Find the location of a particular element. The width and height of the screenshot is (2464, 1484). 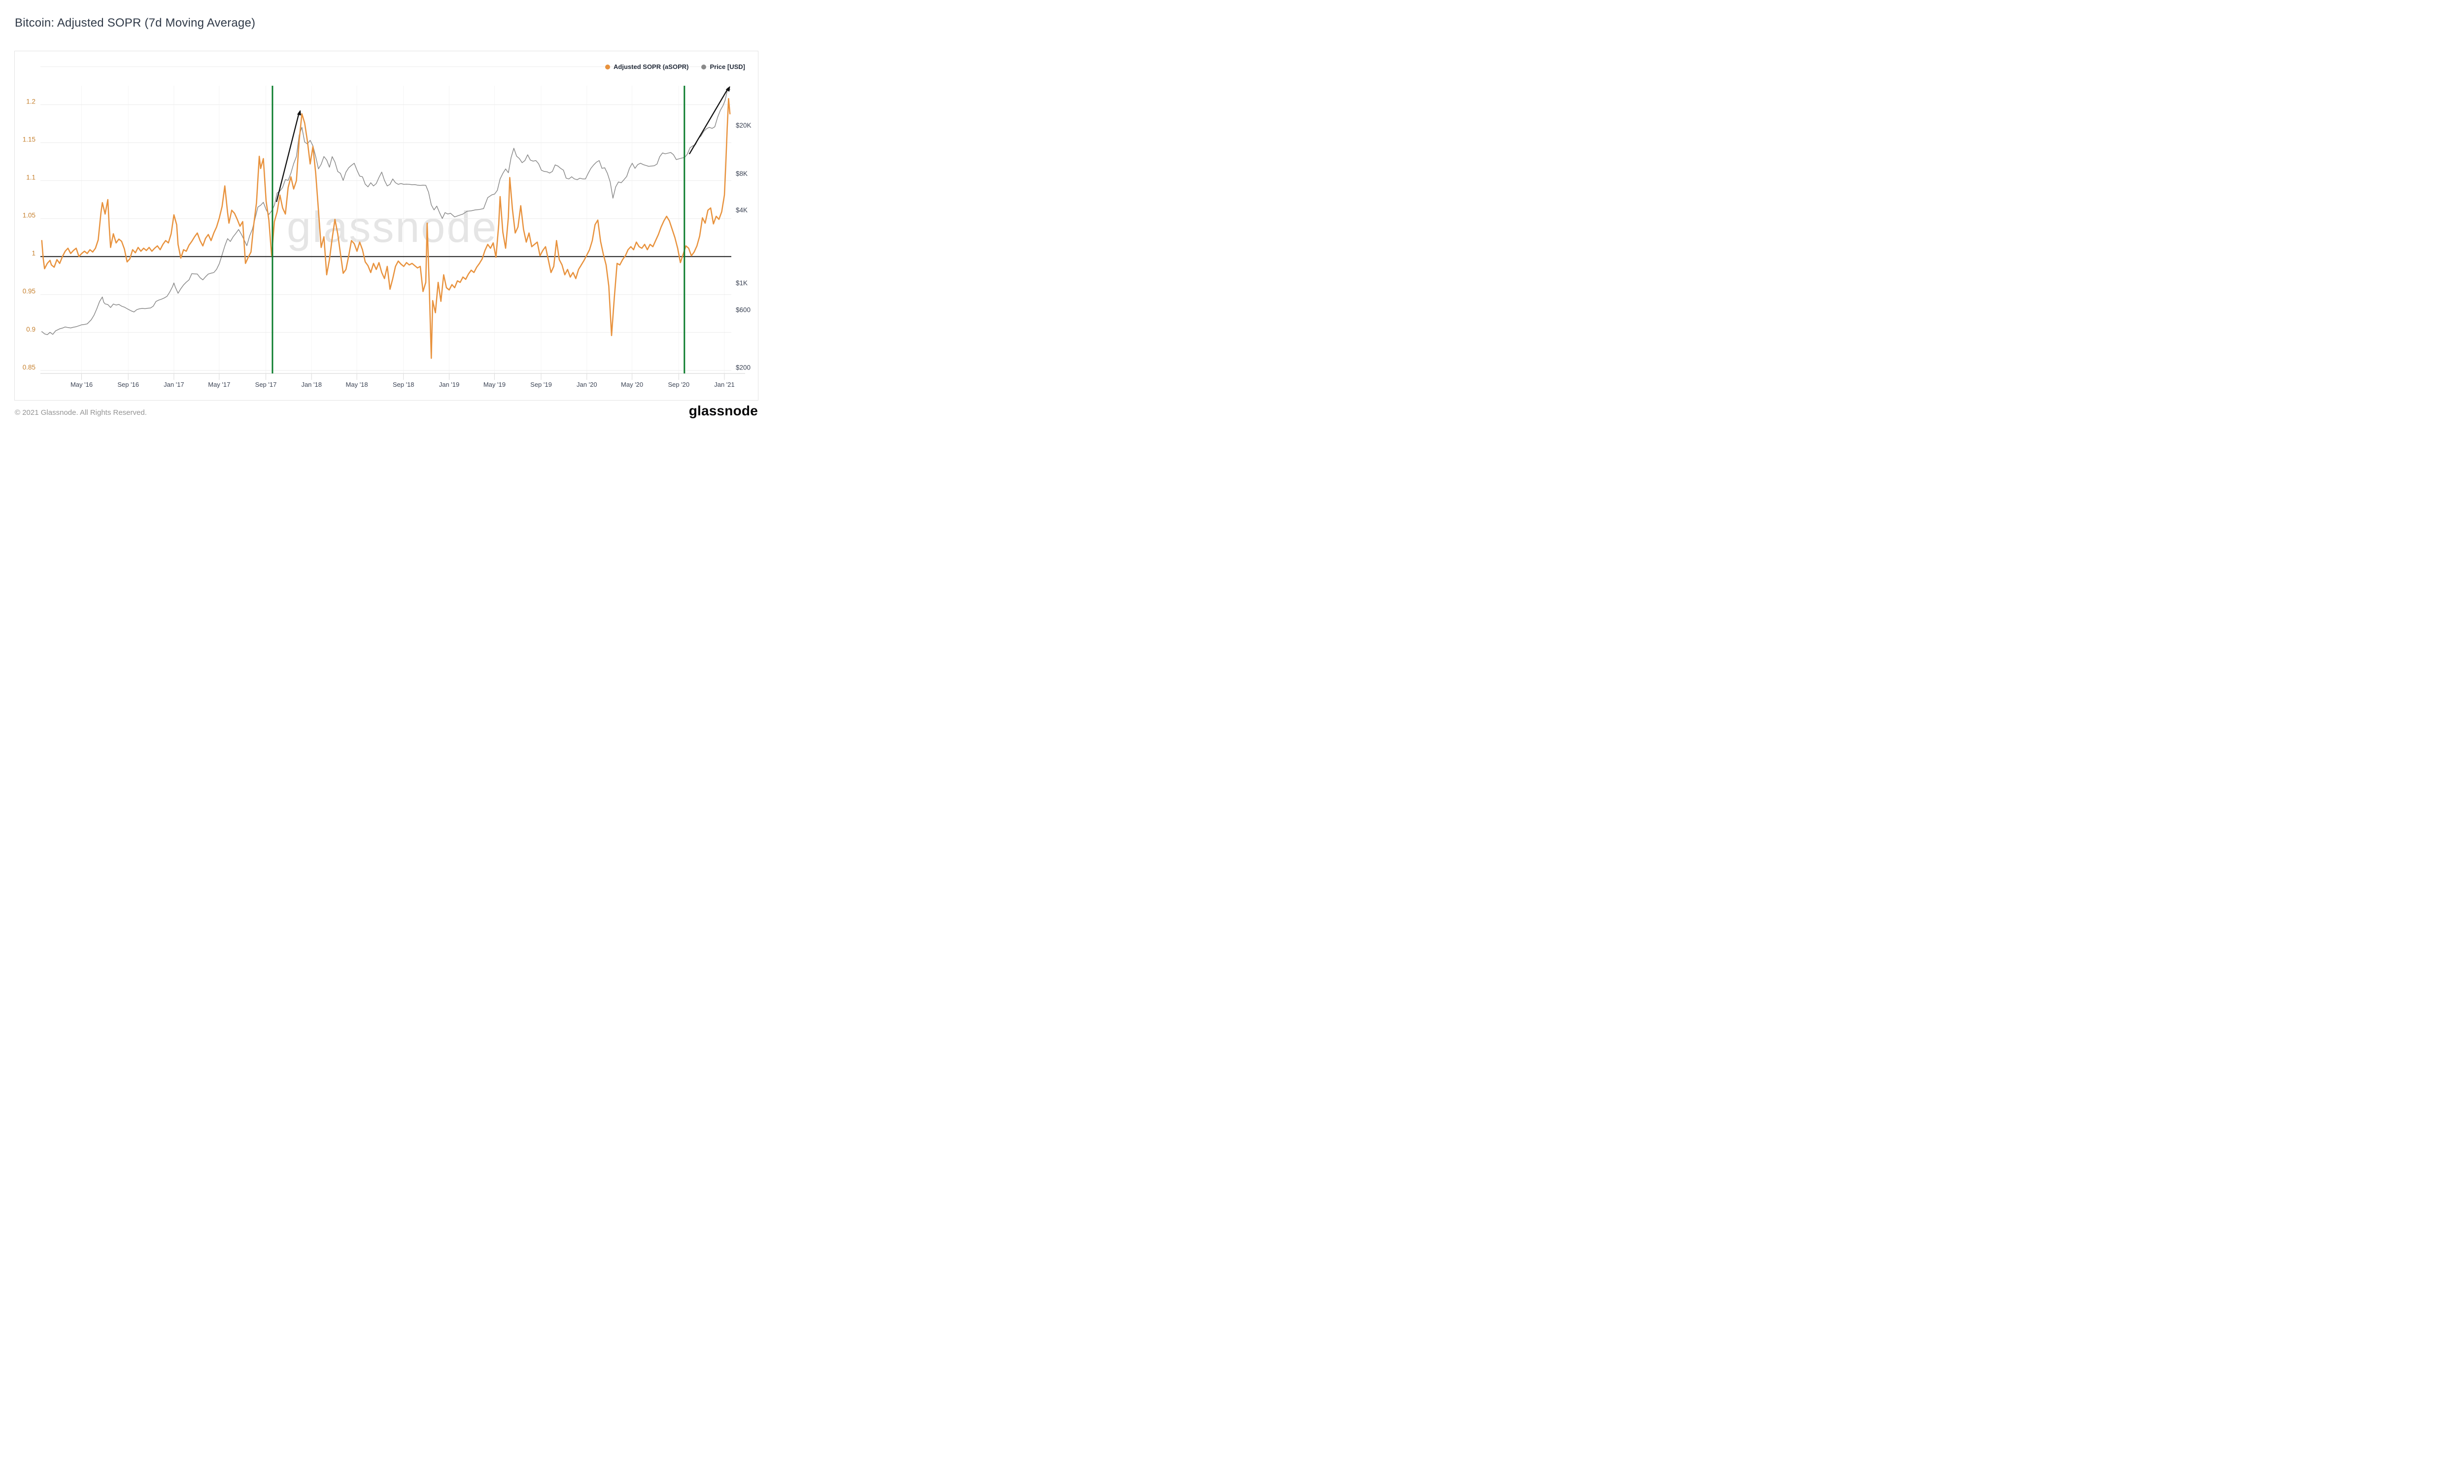

x-tick-label: Jan '18 is located at coordinates (311, 384).